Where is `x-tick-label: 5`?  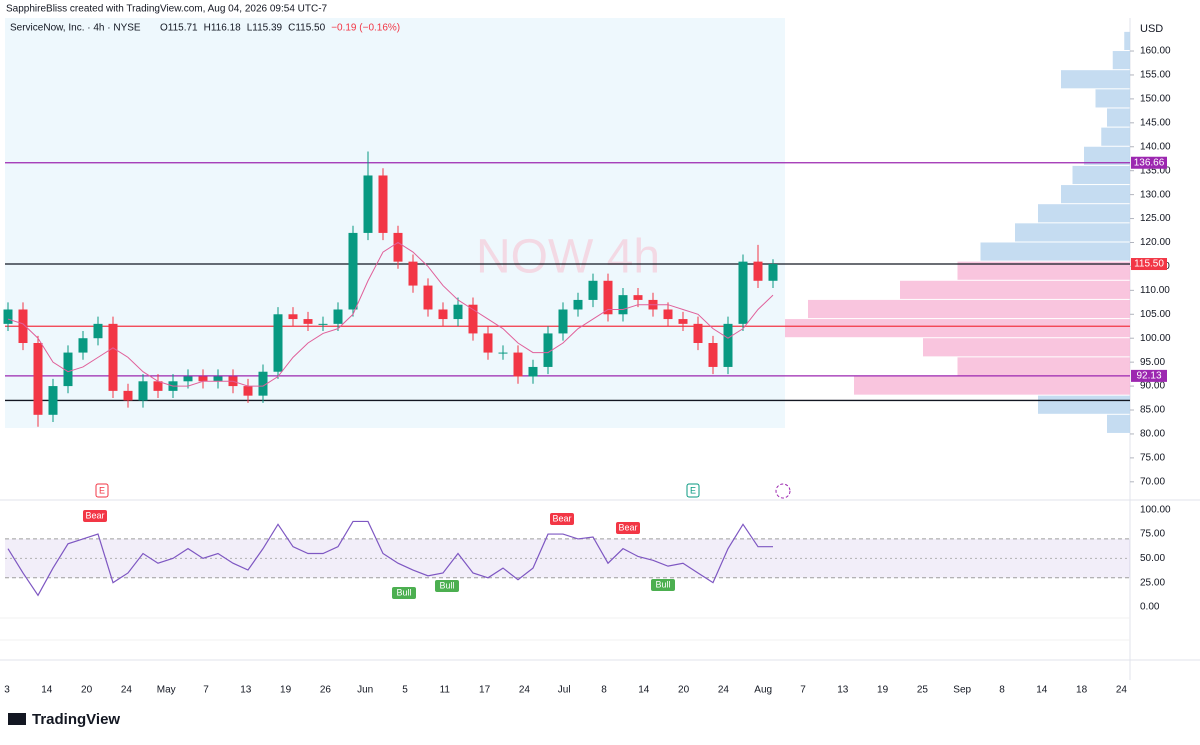
x-tick-label: 5 is located at coordinates (405, 690).